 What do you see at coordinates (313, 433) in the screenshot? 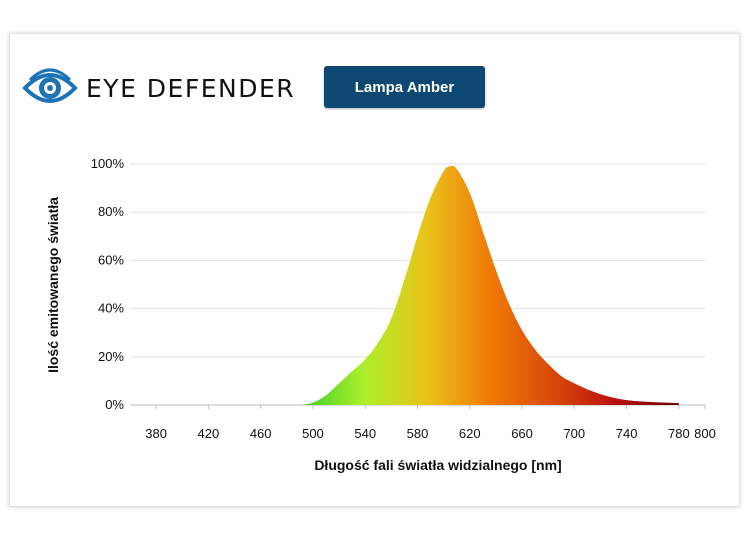
I see `x-tick-label: 500` at bounding box center [313, 433].